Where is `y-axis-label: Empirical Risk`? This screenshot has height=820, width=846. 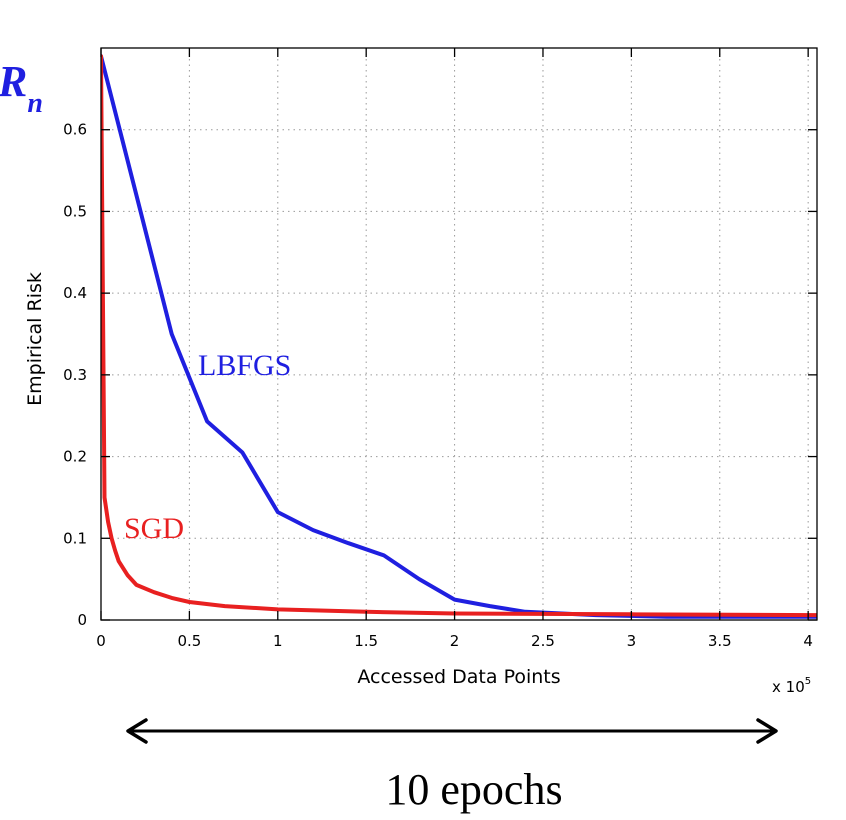 y-axis-label: Empirical Risk is located at coordinates (35, 339).